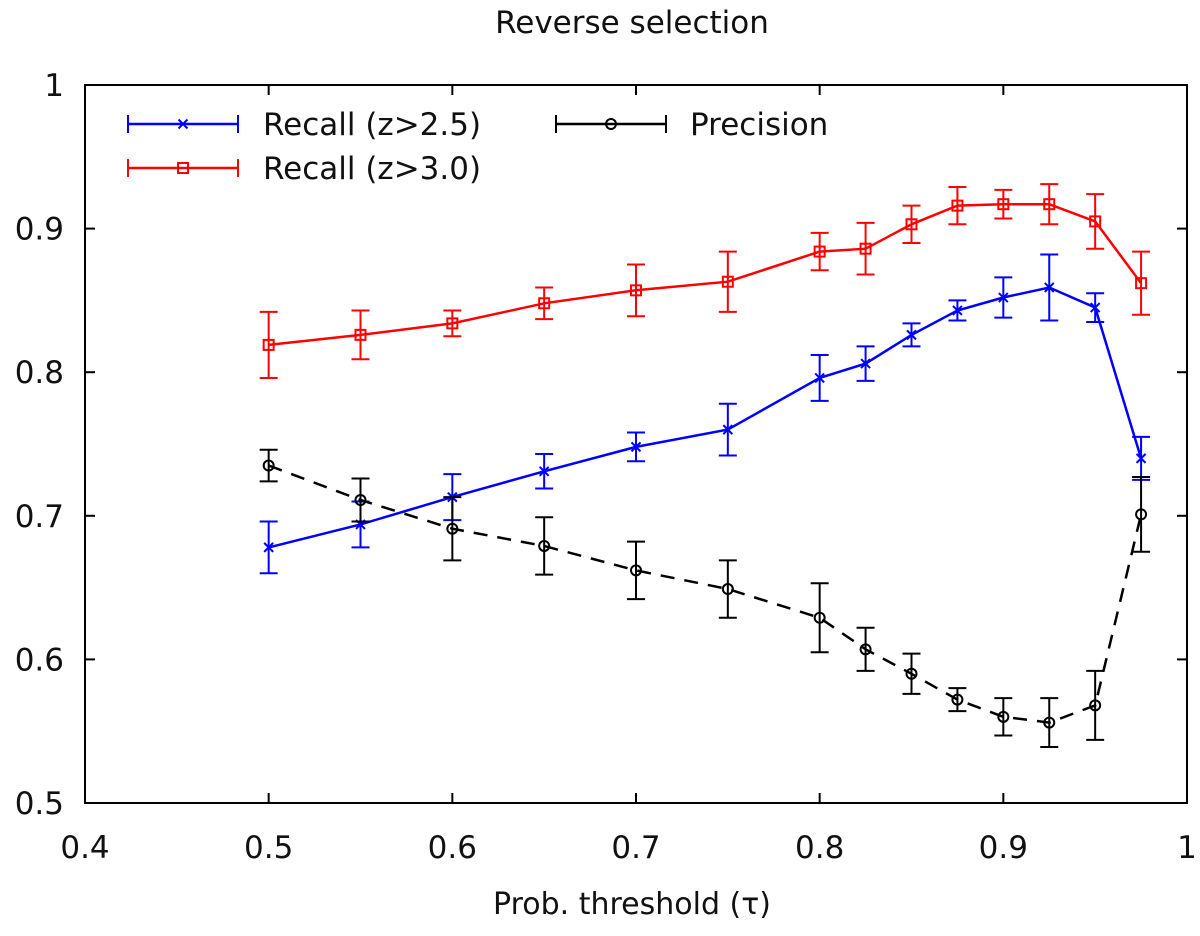 This screenshot has width=1200, height=936. I want to click on chart-title: Reverse selection, so click(632, 23).